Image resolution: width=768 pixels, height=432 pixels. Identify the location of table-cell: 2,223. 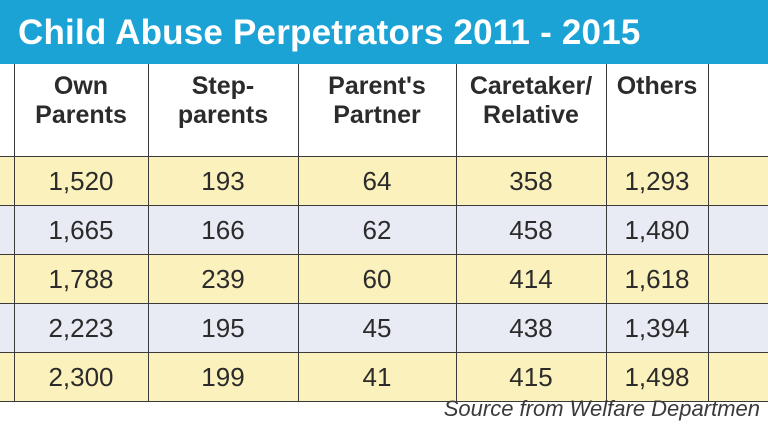
(81, 328).